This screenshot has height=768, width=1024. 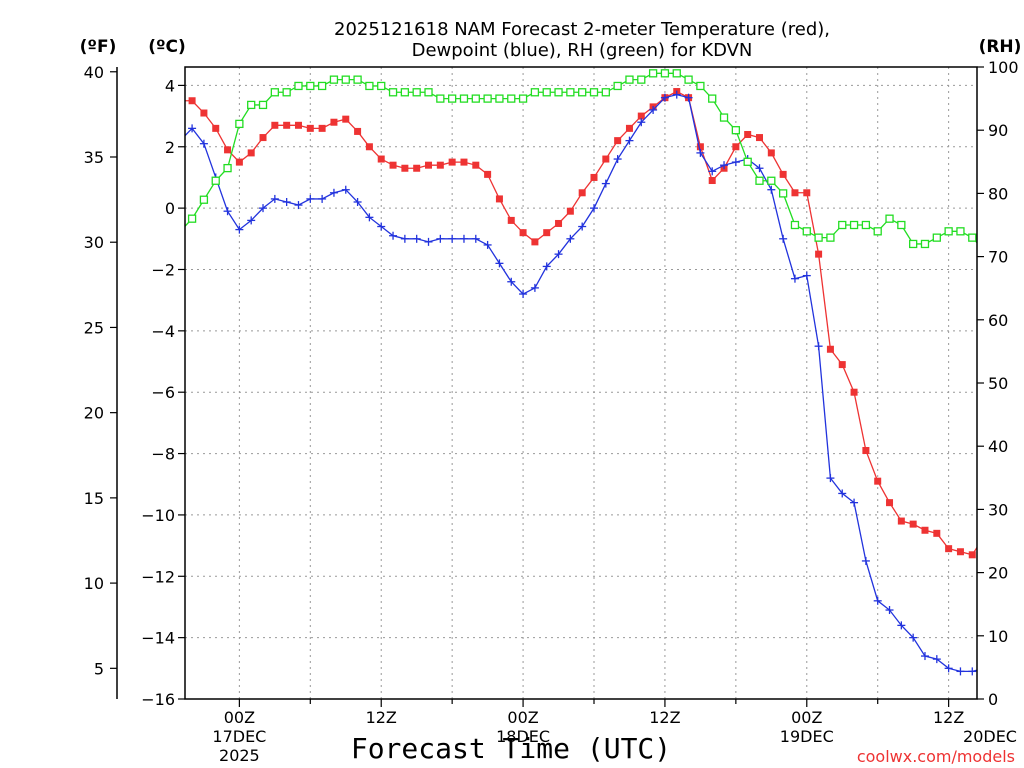 What do you see at coordinates (990, 736) in the screenshot?
I see `date-label: 20DEC` at bounding box center [990, 736].